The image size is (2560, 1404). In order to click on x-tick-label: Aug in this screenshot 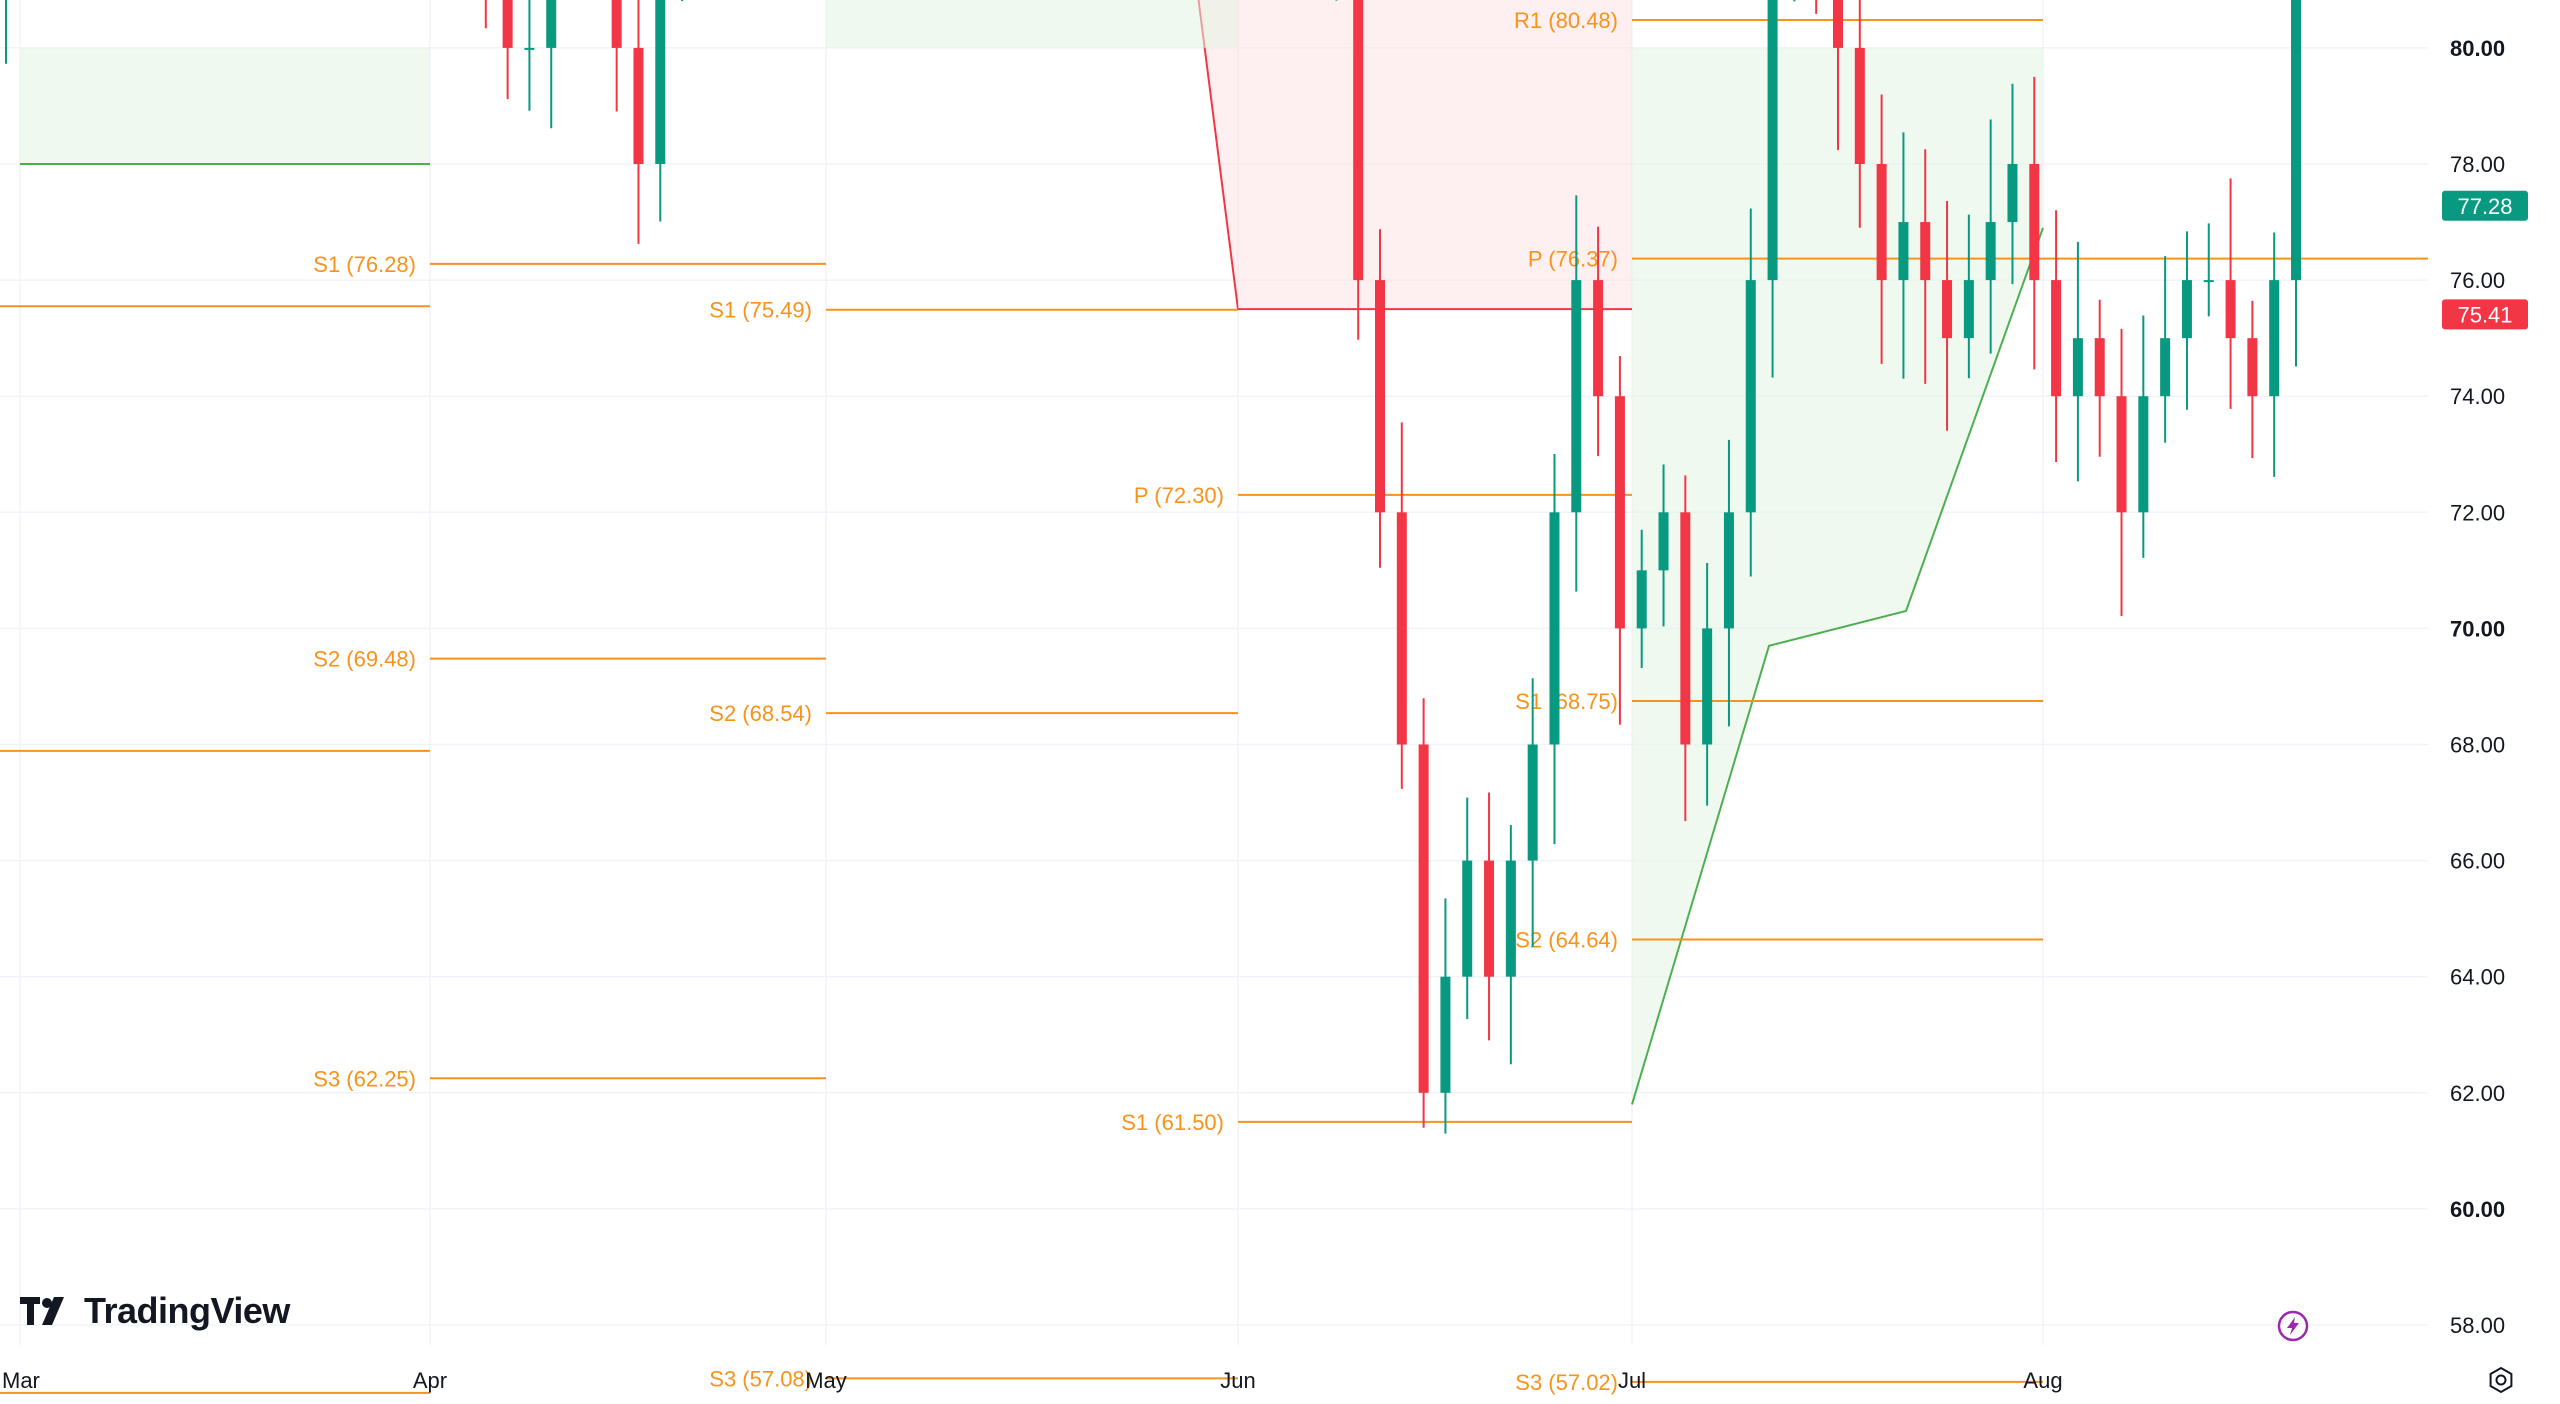, I will do `click(2042, 1380)`.